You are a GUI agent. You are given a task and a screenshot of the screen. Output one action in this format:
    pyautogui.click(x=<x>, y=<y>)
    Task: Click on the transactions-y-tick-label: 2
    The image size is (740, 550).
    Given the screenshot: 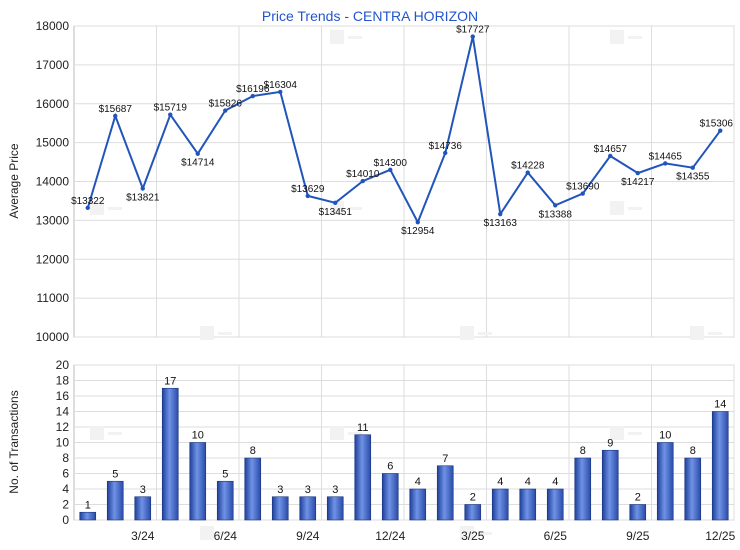 What is the action you would take?
    pyautogui.click(x=65, y=505)
    